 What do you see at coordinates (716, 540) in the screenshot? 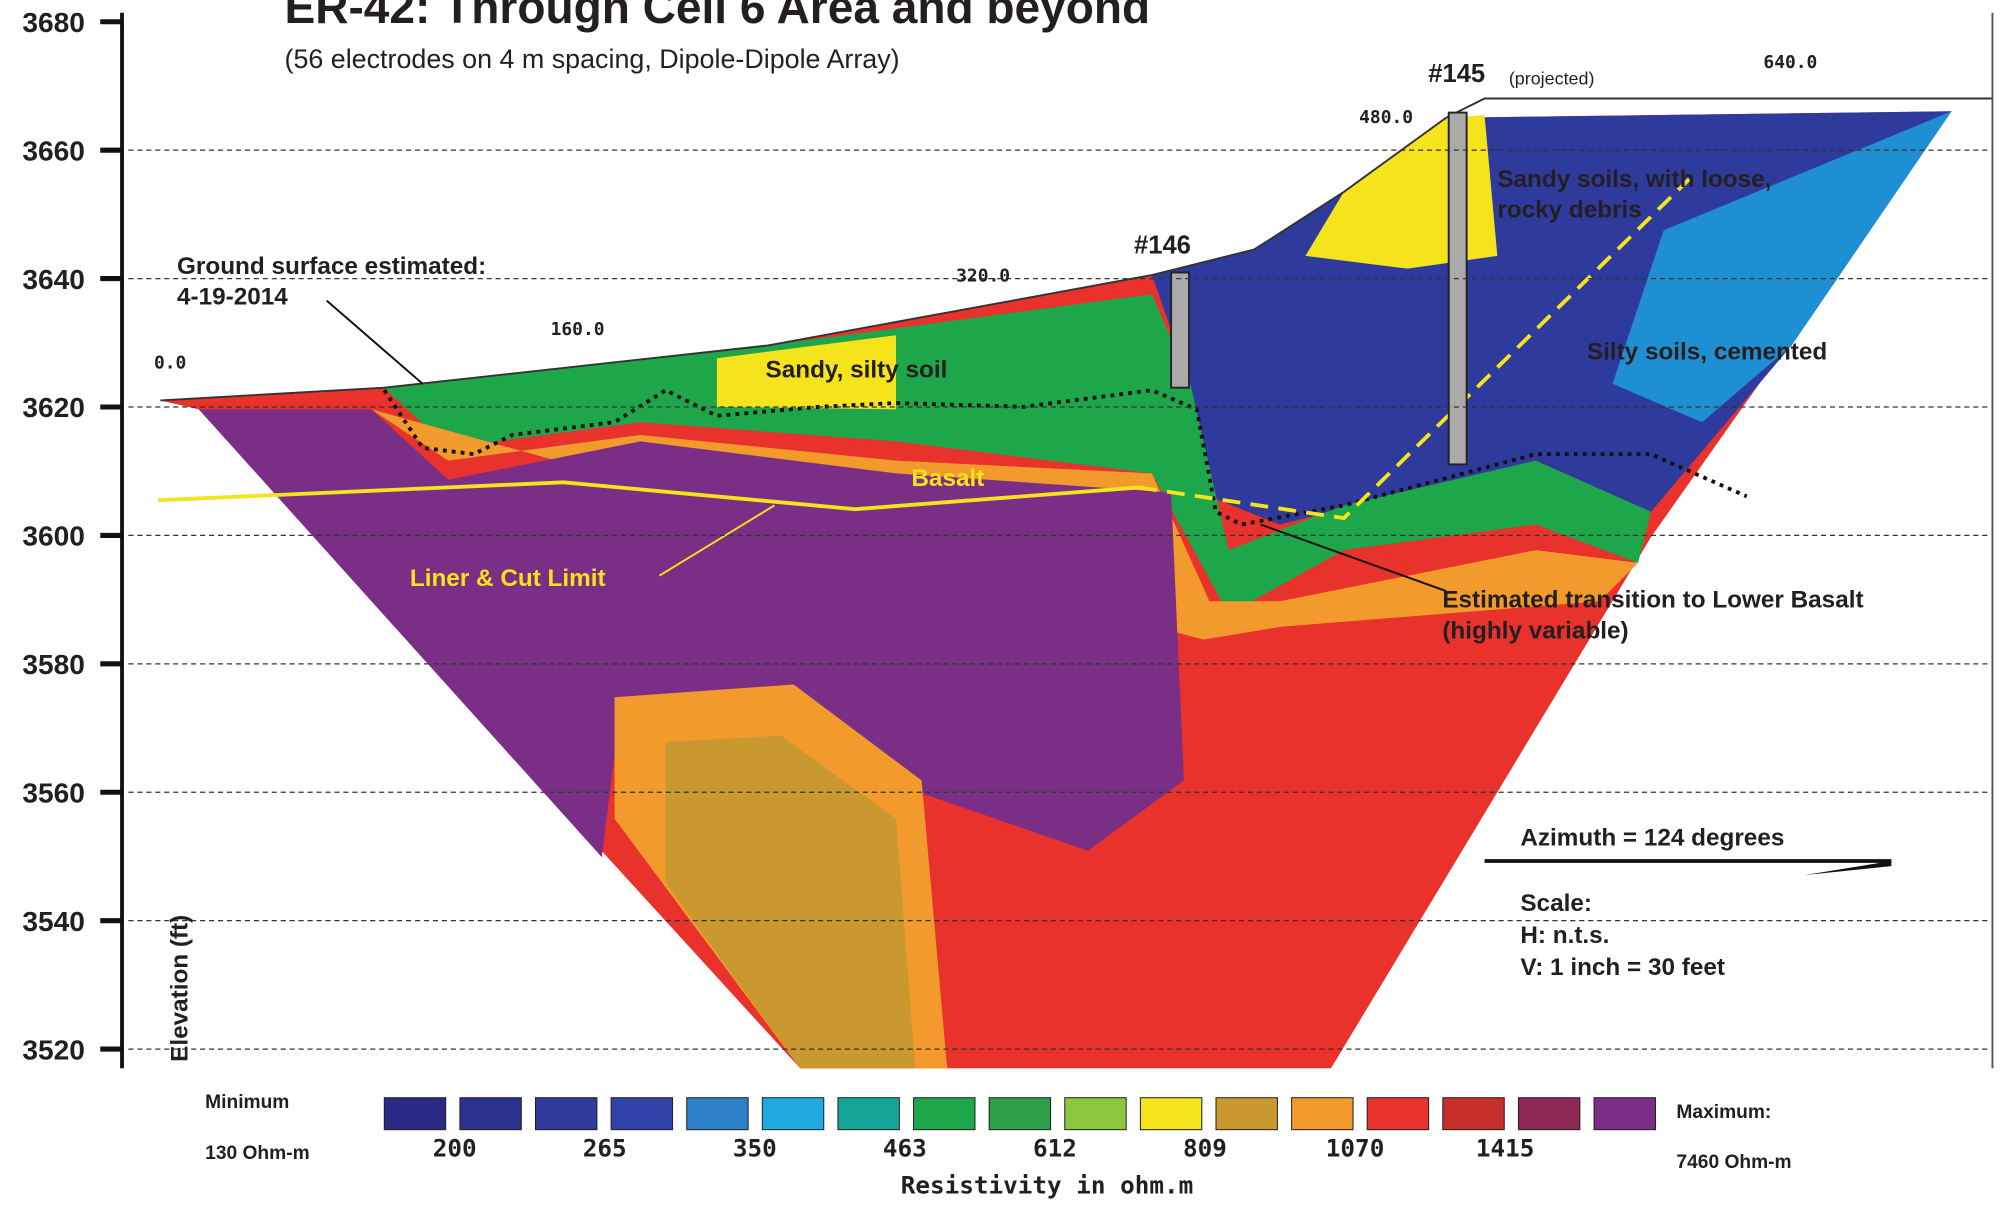
I see `liner-leader` at bounding box center [716, 540].